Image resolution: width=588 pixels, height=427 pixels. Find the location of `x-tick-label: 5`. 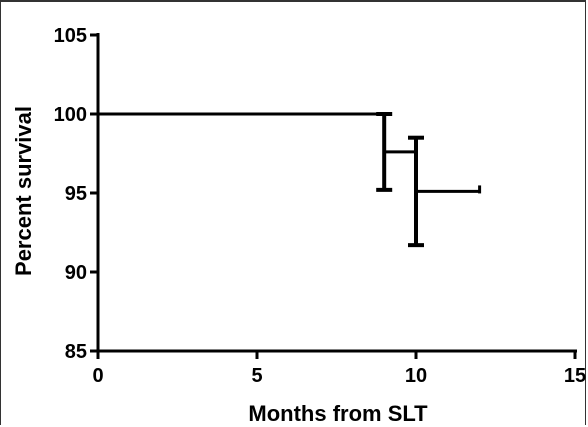

x-tick-label: 5 is located at coordinates (256, 376).